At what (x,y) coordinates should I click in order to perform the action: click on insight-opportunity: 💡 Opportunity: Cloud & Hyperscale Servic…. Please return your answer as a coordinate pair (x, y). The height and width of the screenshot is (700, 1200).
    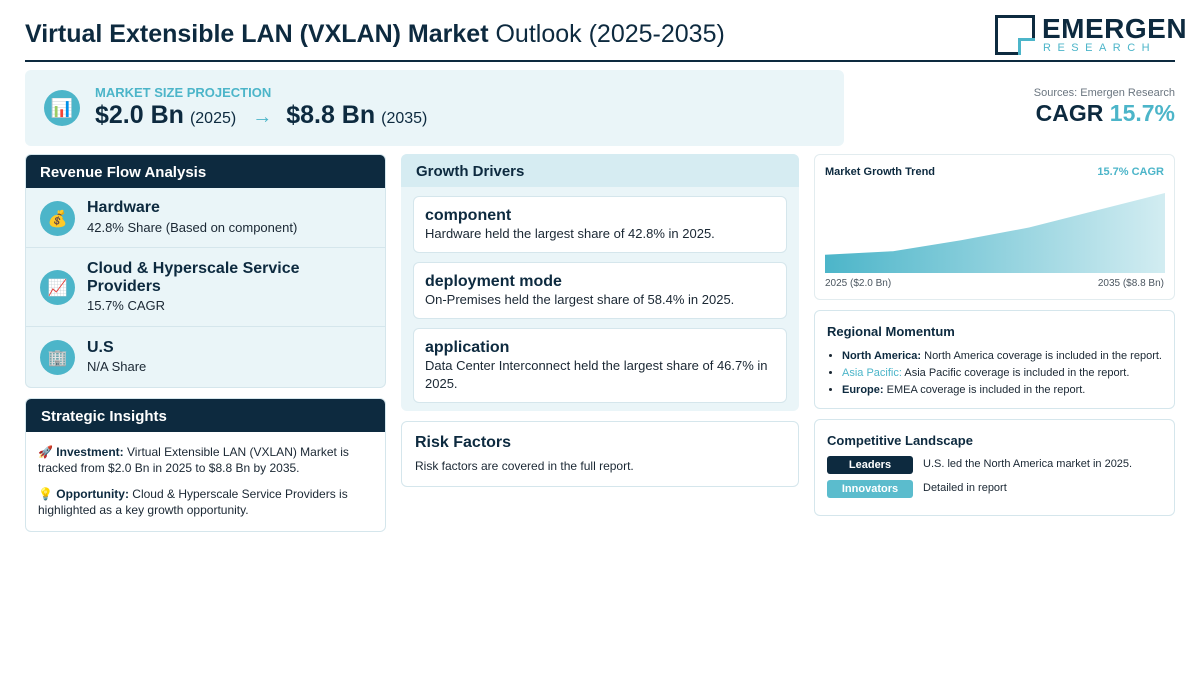
    Looking at the image, I should click on (205, 502).